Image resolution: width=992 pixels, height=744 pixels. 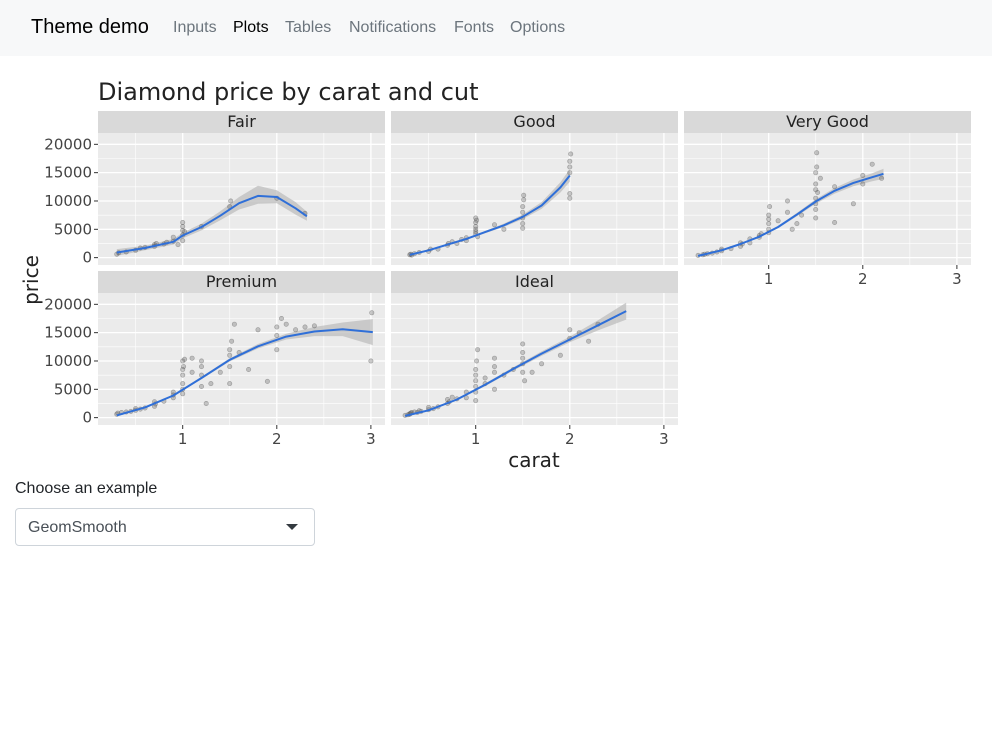 What do you see at coordinates (165, 527) in the screenshot?
I see `example-select: GeomSmooth` at bounding box center [165, 527].